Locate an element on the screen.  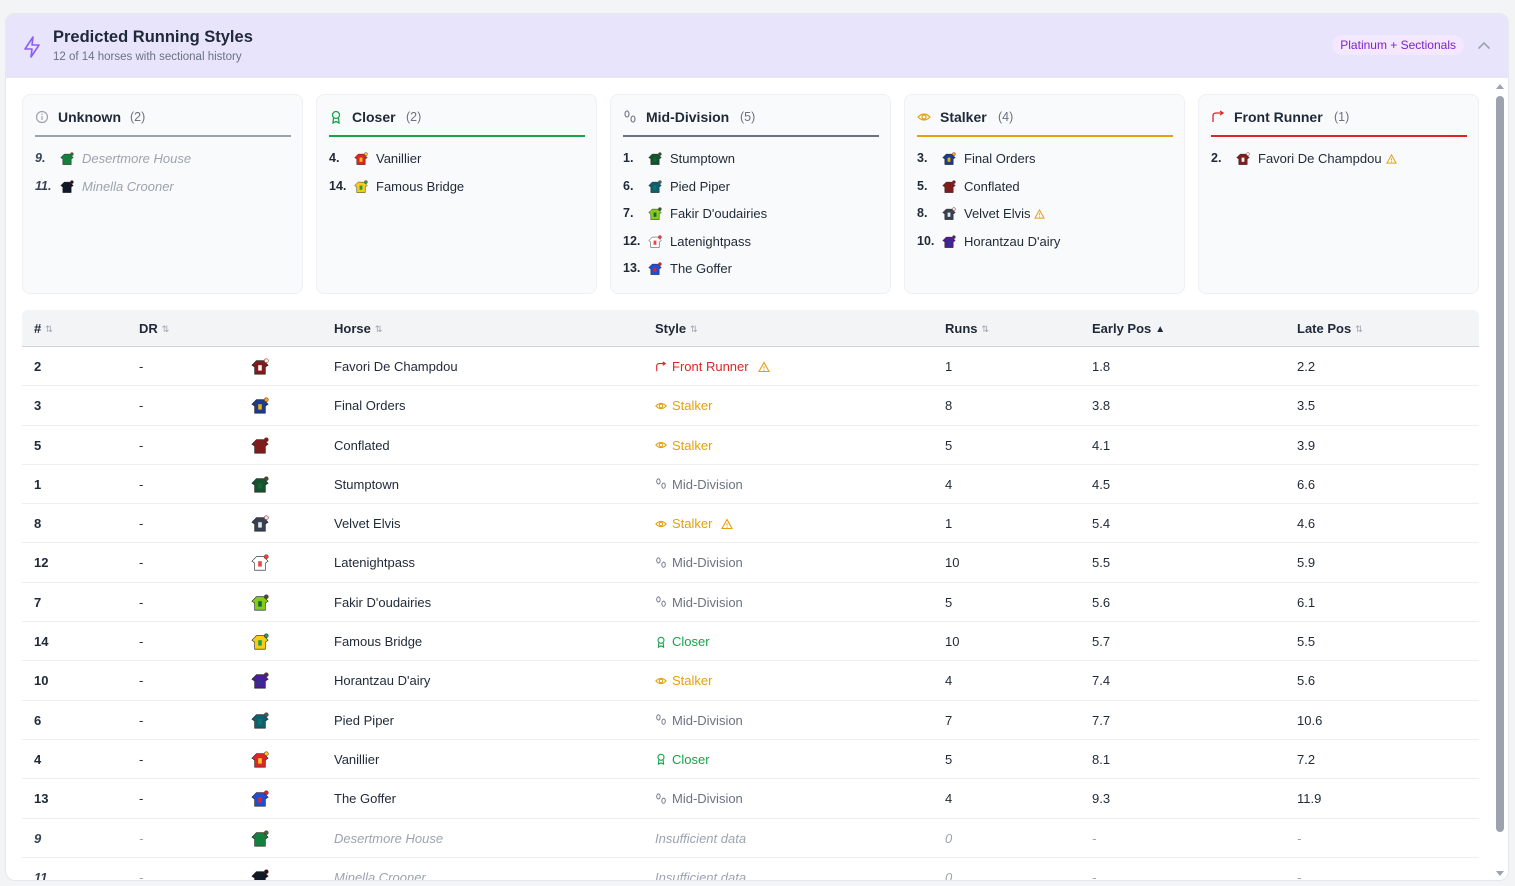
col-header-horse: Horse ⇅ is located at coordinates (358, 328).